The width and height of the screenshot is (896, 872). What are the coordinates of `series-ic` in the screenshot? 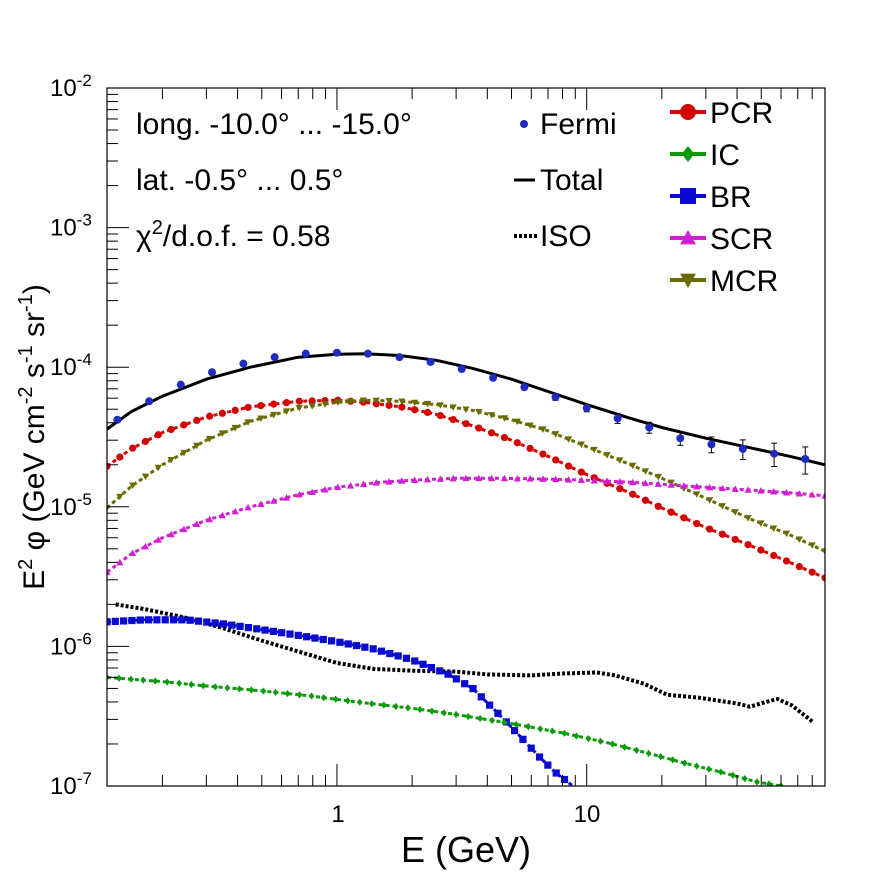 It's located at (445, 729).